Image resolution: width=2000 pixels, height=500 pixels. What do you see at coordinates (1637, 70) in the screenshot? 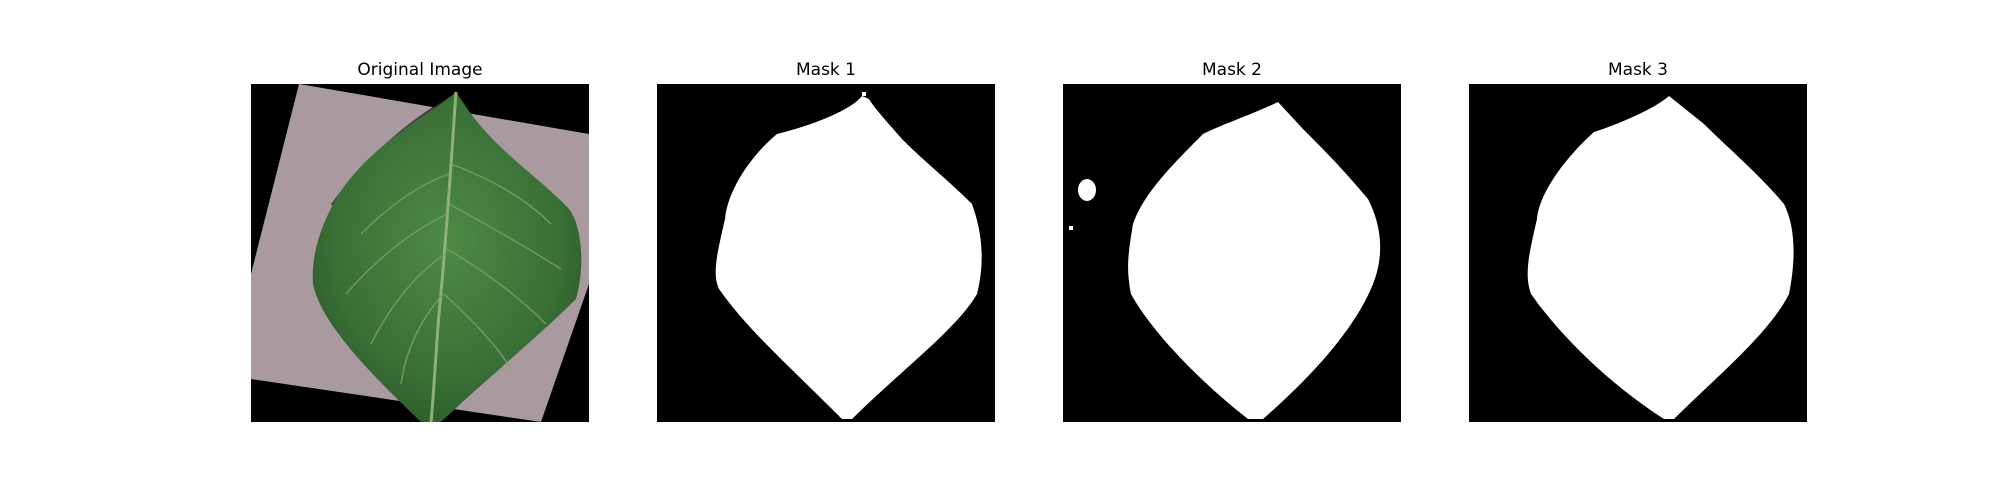
I see `panel-title: Mask 3` at bounding box center [1637, 70].